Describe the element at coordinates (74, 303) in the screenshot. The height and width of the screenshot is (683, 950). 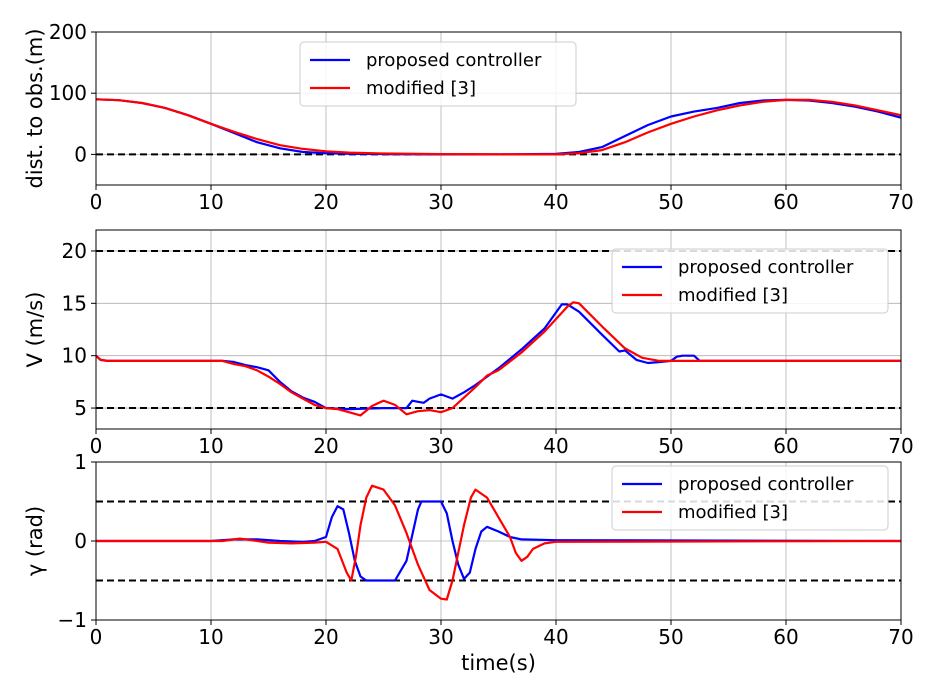
I see `y-tick-label: 15` at that location.